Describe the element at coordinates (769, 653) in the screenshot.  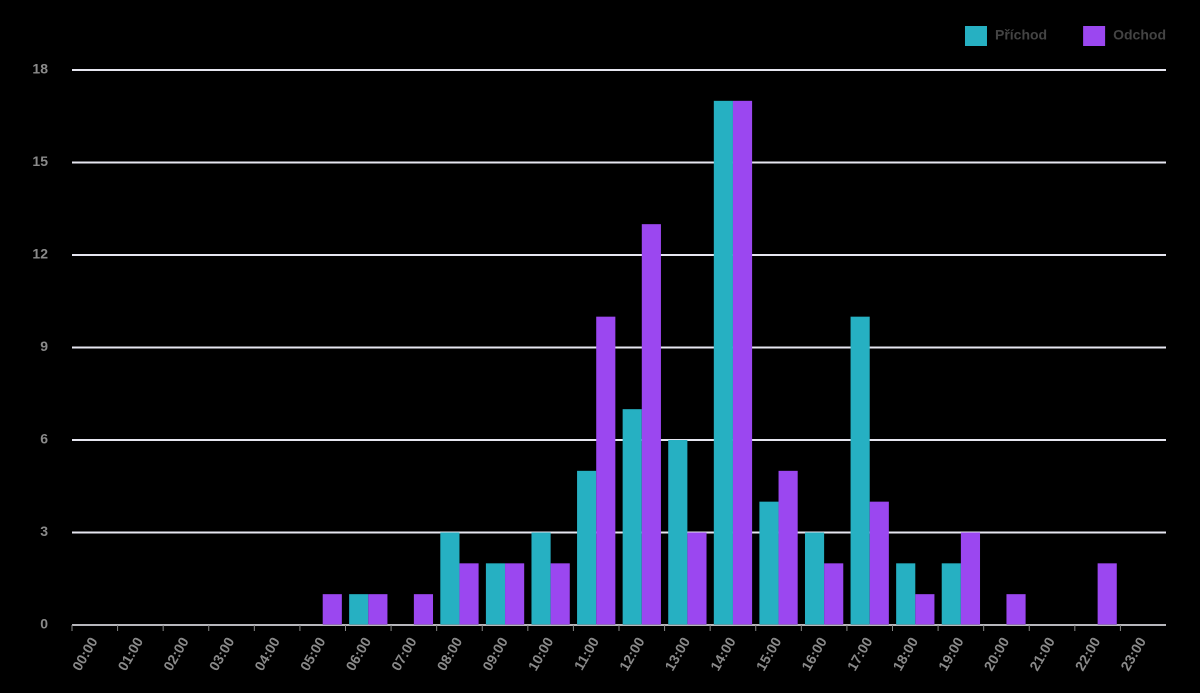
I see `x-tick-label: 15:00` at that location.